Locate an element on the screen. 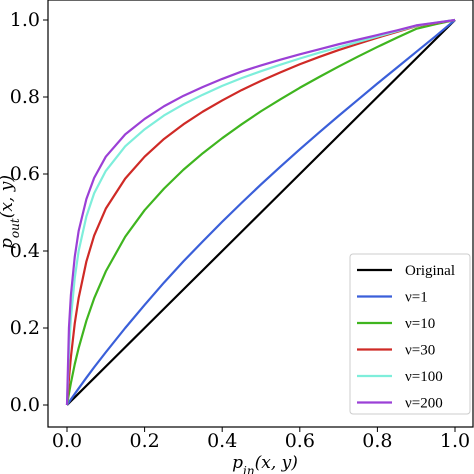  y-axis-label-sub: out is located at coordinates (15, 228).